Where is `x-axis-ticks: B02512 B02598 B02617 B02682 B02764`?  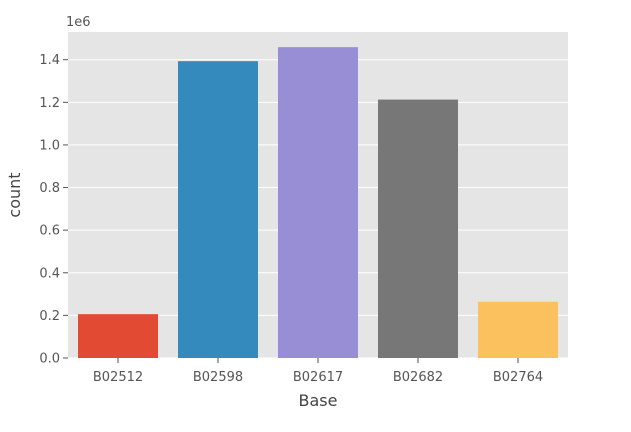
x-axis-ticks: B02512 B02598 B02617 B02682 B02764 is located at coordinates (318, 371).